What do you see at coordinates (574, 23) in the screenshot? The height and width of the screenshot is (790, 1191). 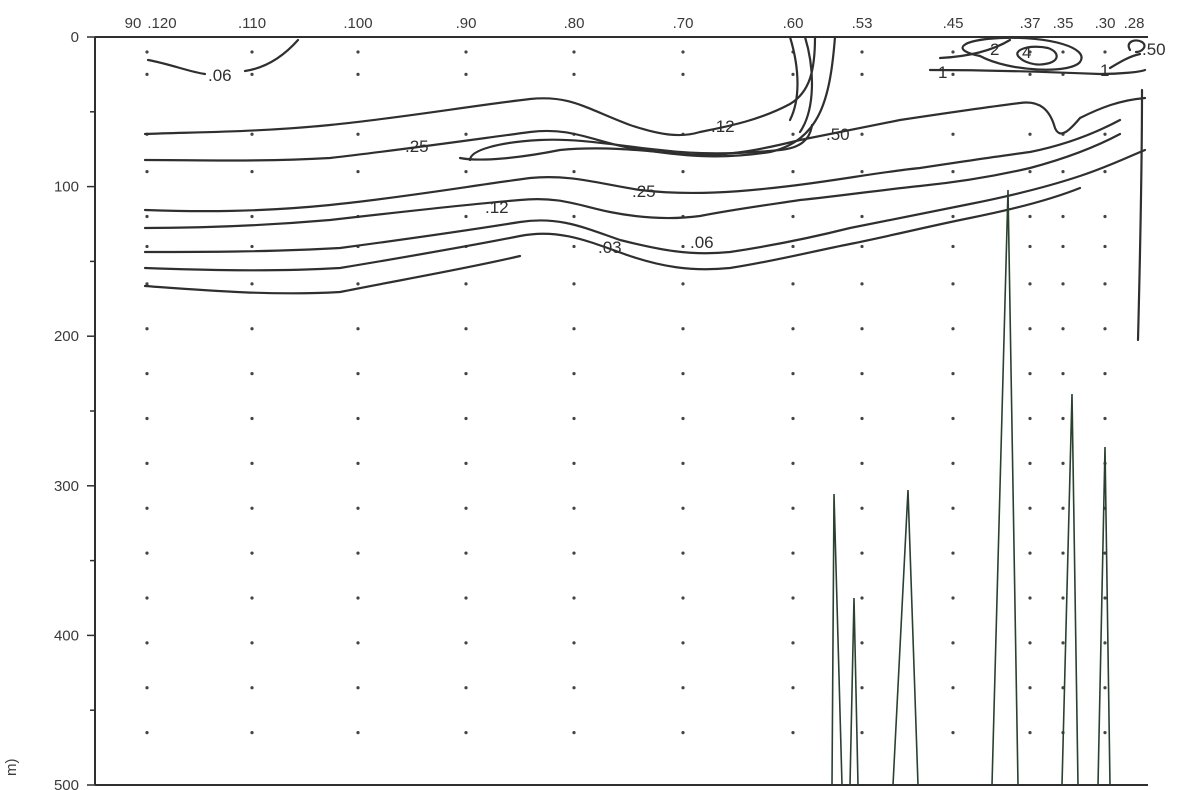 I see `station-label: .80` at bounding box center [574, 23].